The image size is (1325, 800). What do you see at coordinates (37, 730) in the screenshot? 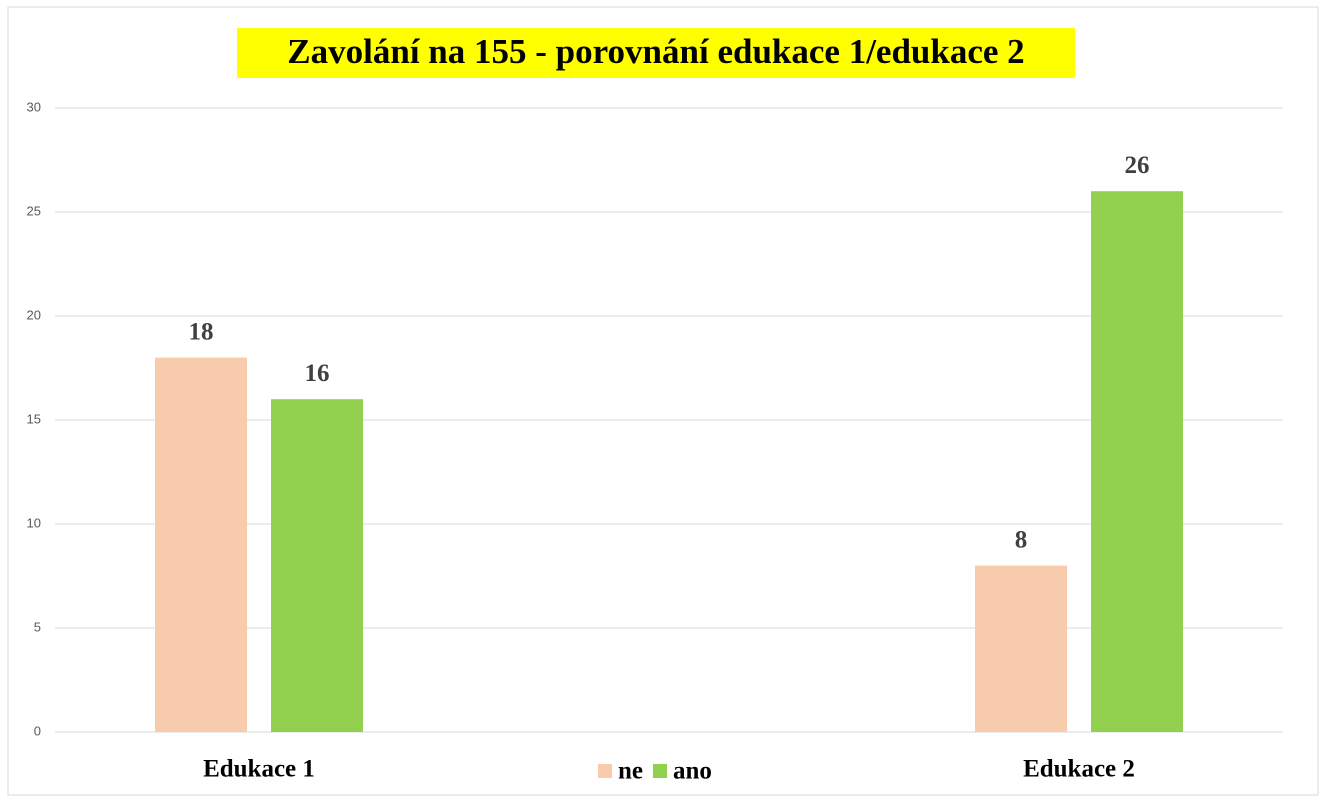
I see `y-tick-label: 0` at bounding box center [37, 730].